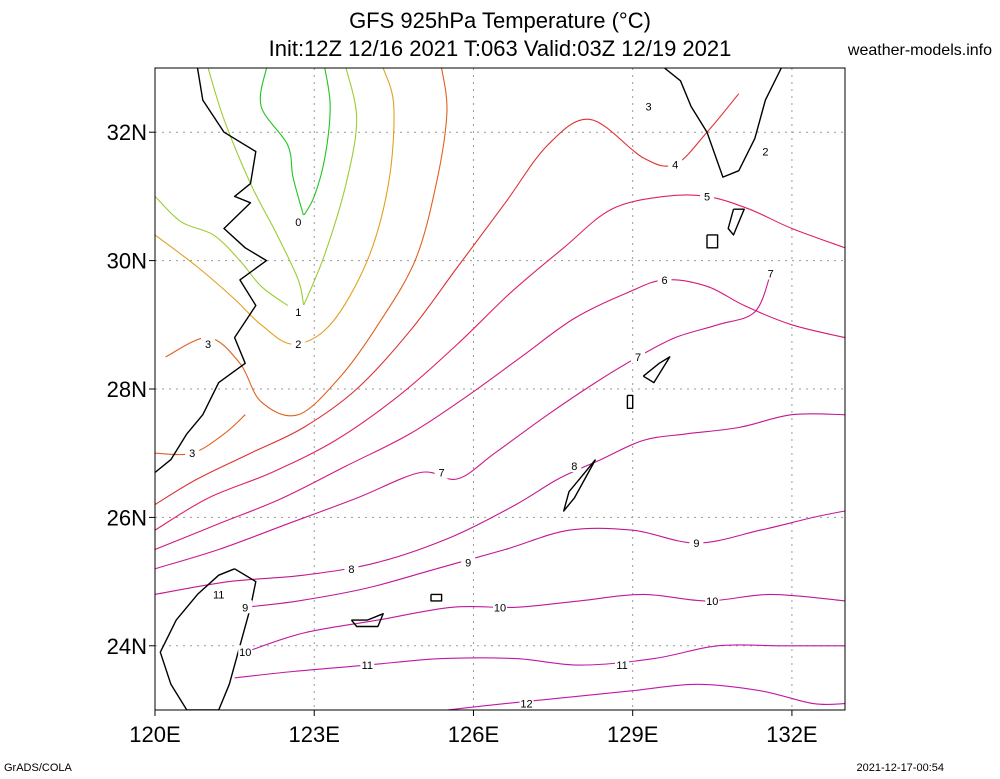  What do you see at coordinates (500, 20) in the screenshot?
I see `map-title: GFS 925hPa Temperature (°C)` at bounding box center [500, 20].